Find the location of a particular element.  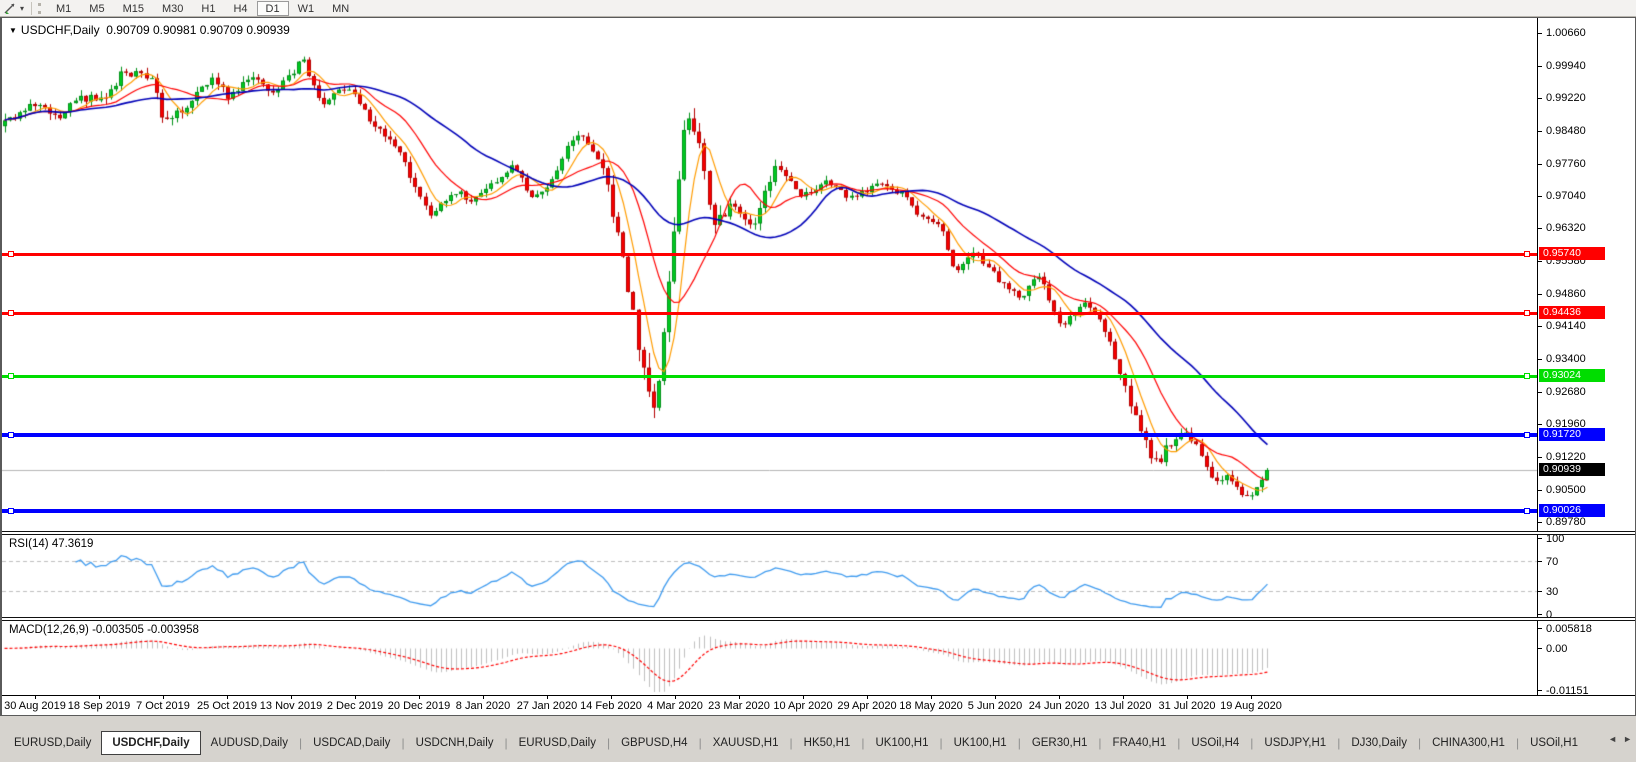

tabs-scroll-right-icon: ► is located at coordinates (1627, 739).